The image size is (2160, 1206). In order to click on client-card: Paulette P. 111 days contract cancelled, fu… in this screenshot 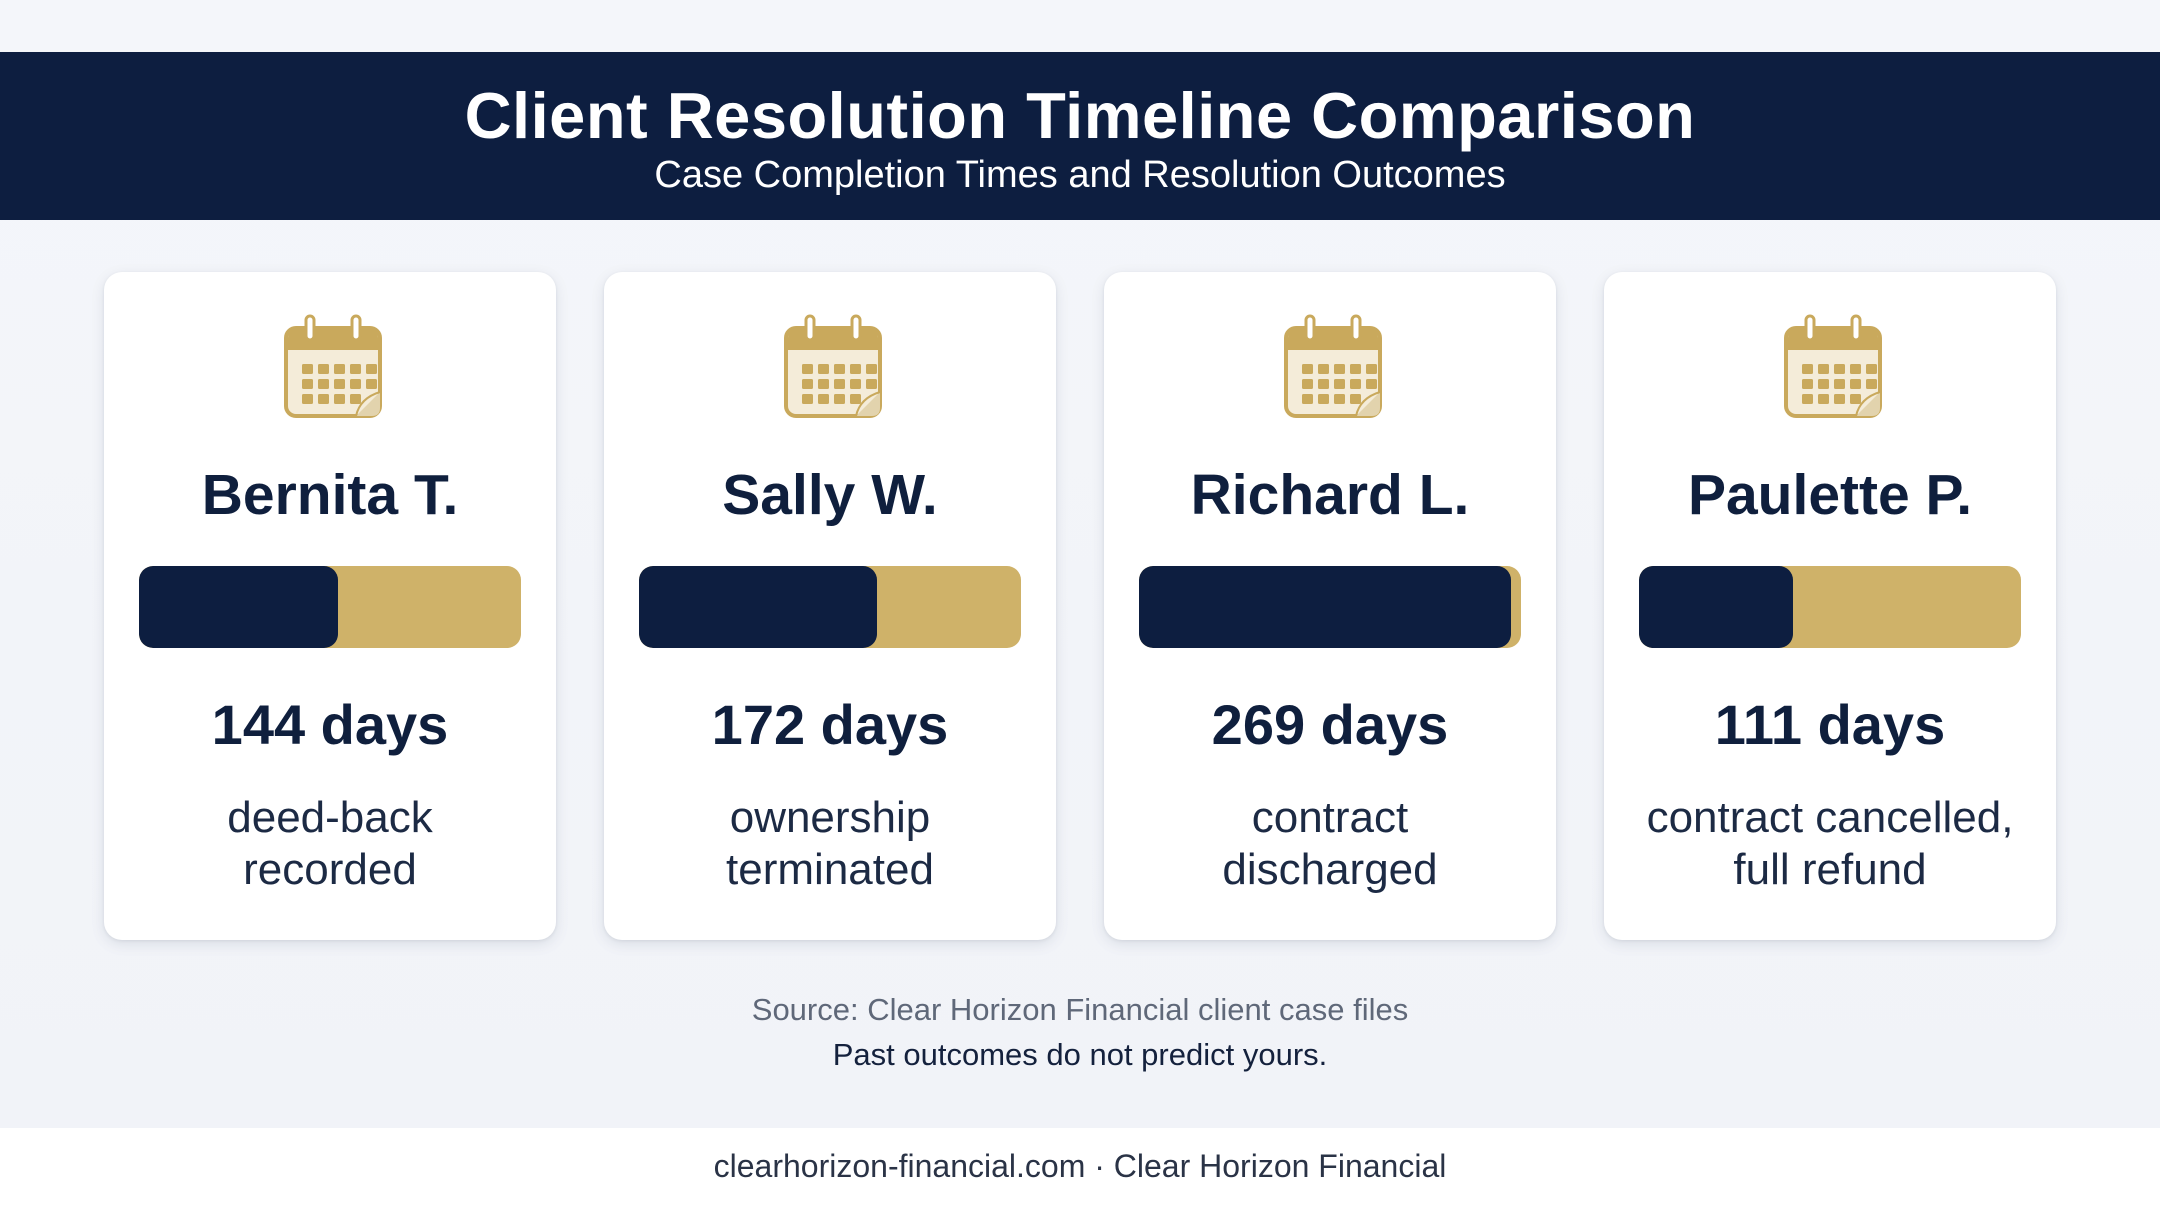, I will do `click(1830, 606)`.